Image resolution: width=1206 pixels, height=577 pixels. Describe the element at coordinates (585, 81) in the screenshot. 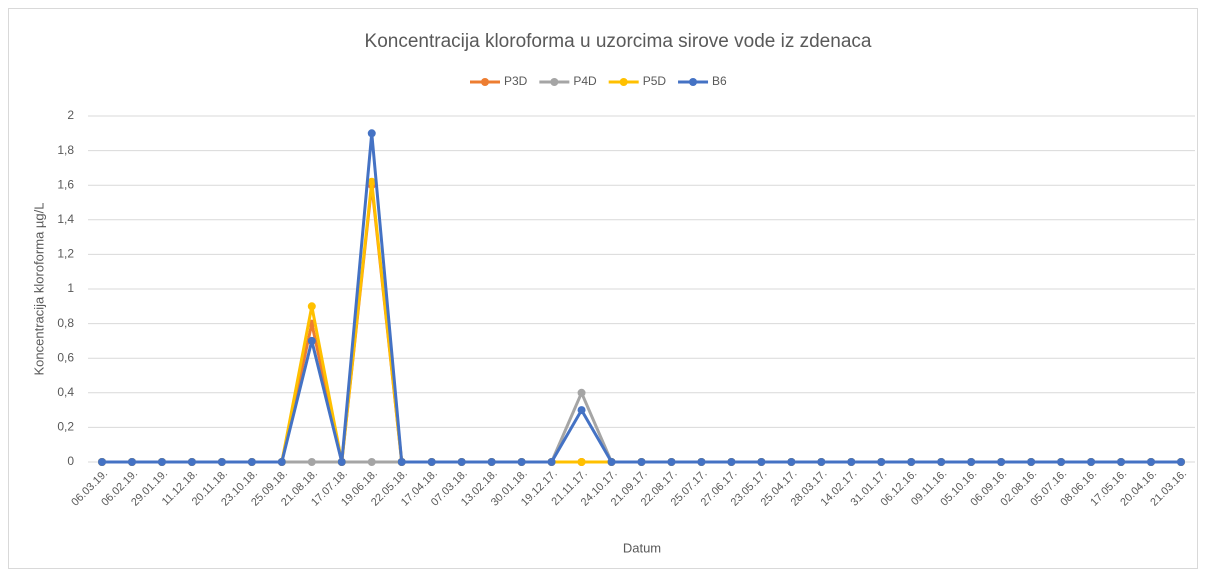

I see `legend-label: P4D` at that location.